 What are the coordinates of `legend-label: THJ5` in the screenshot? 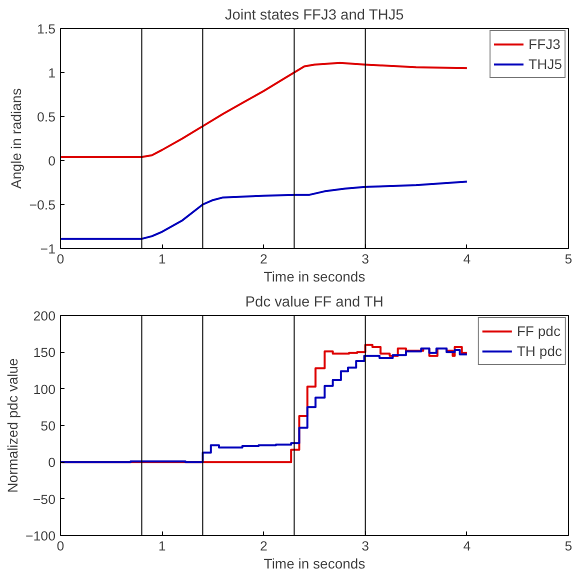 It's located at (545, 64).